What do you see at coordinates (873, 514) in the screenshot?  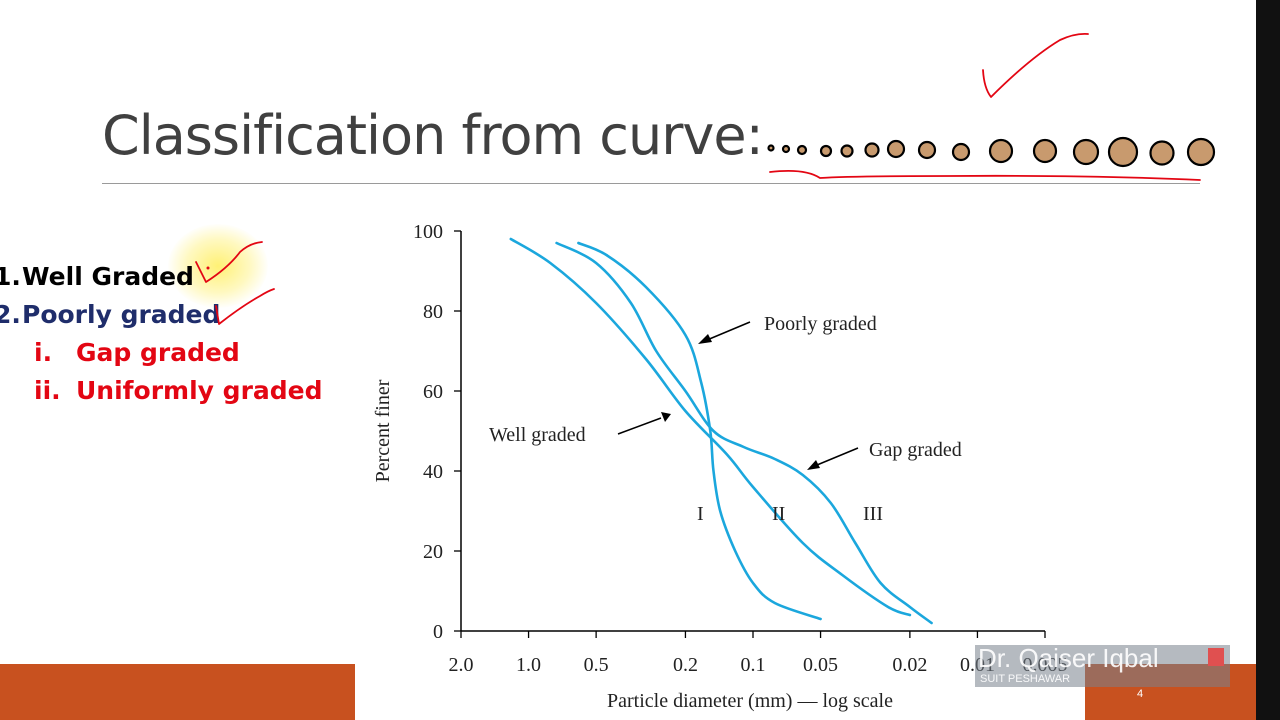 I see `curve-label-III: III` at bounding box center [873, 514].